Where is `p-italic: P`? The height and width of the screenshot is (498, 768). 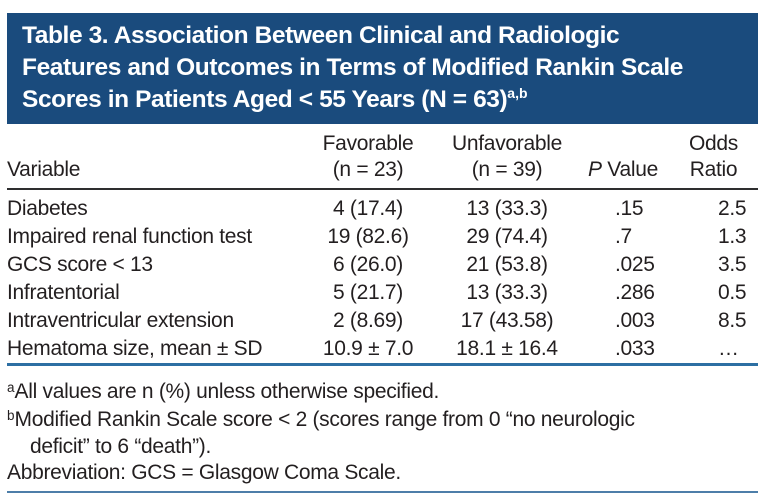 p-italic: P is located at coordinates (595, 169).